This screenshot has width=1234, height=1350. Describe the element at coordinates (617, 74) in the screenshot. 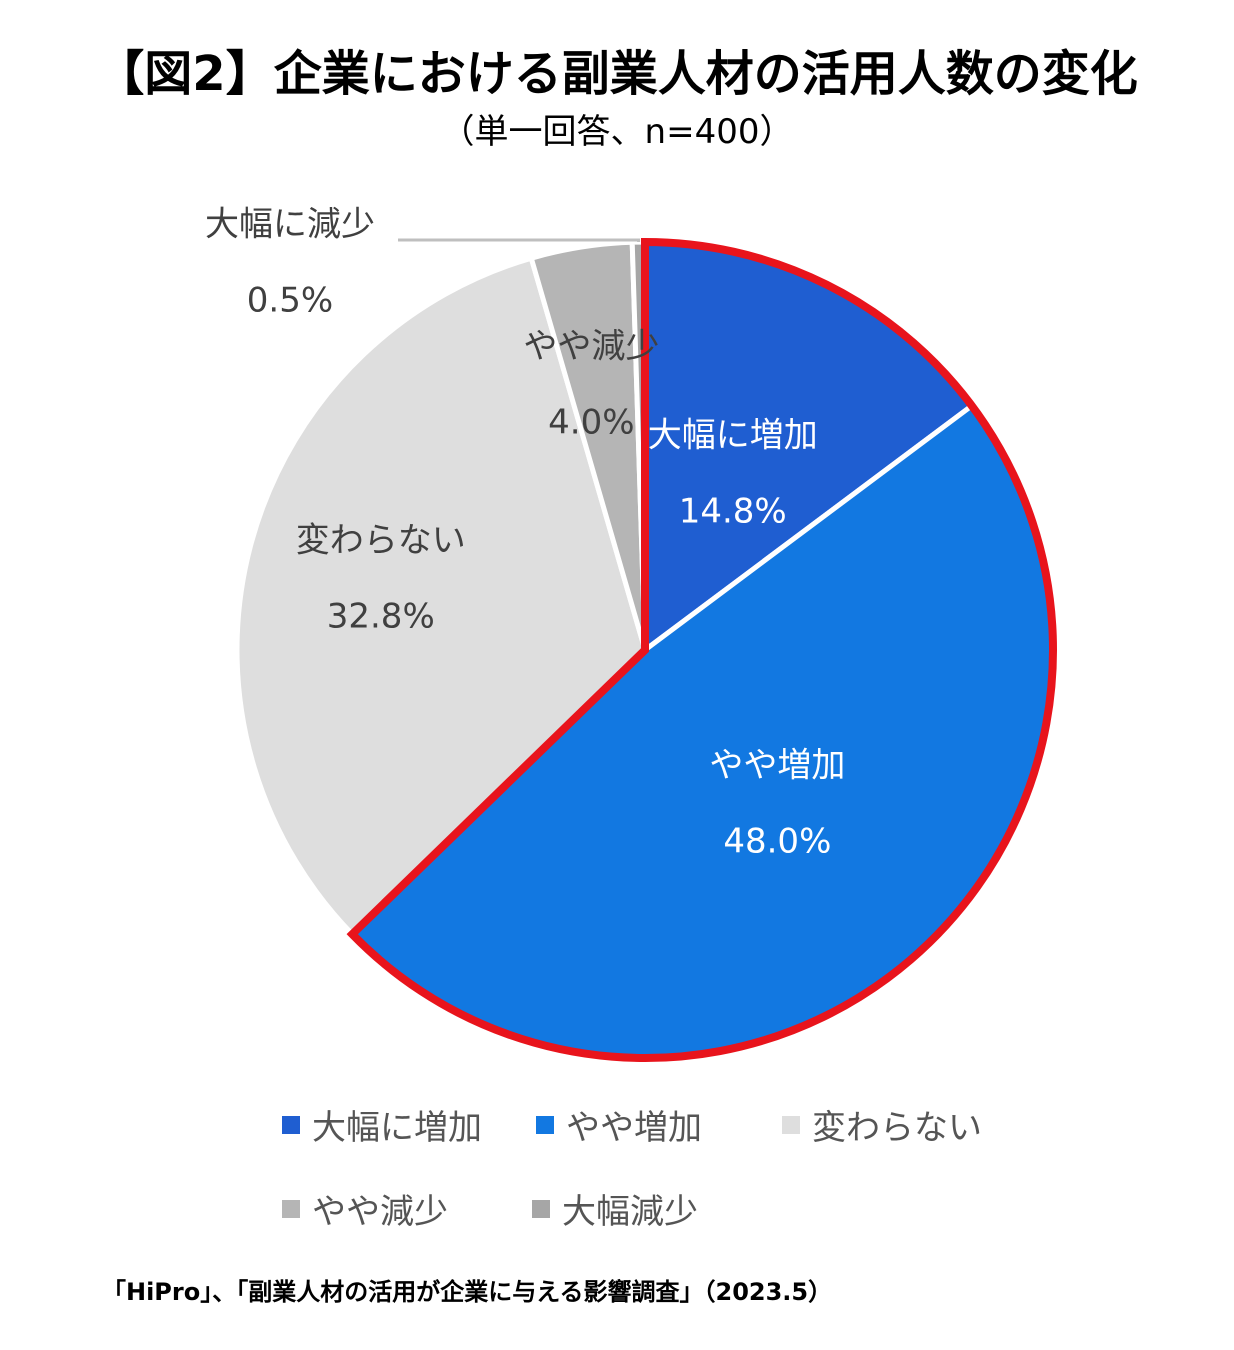

I see `chart-title: 【図2】企業における副業人材の活用人数の変化` at that location.